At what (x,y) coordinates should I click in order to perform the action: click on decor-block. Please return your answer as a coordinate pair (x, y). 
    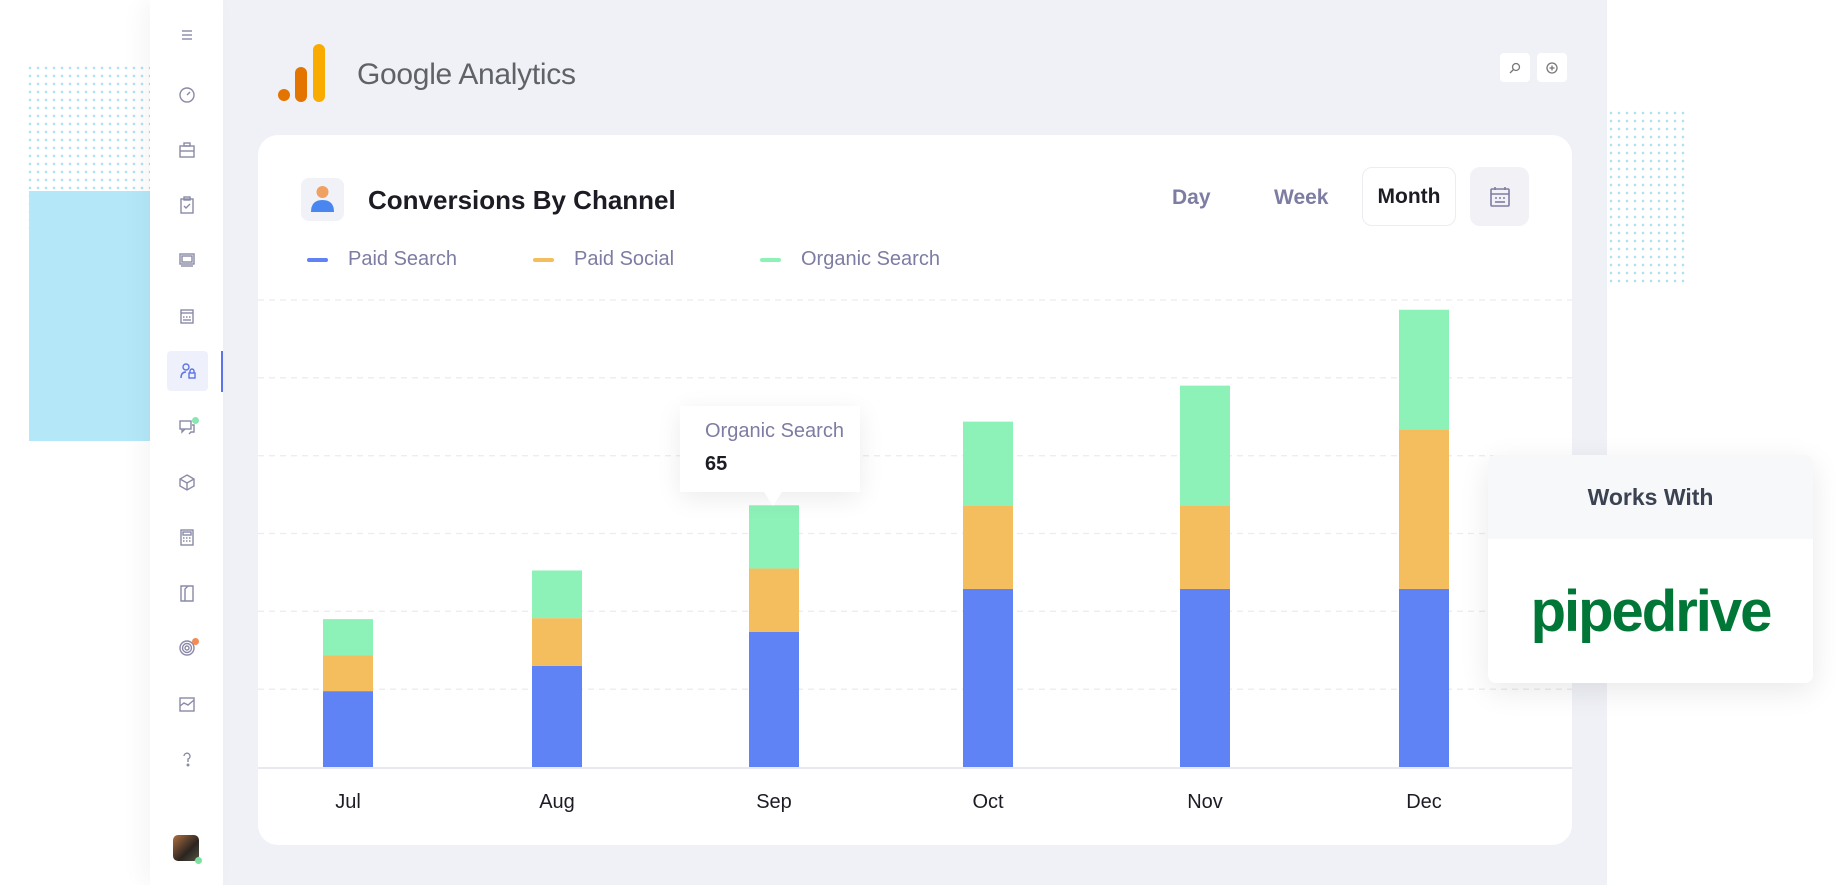
    Looking at the image, I should click on (89, 316).